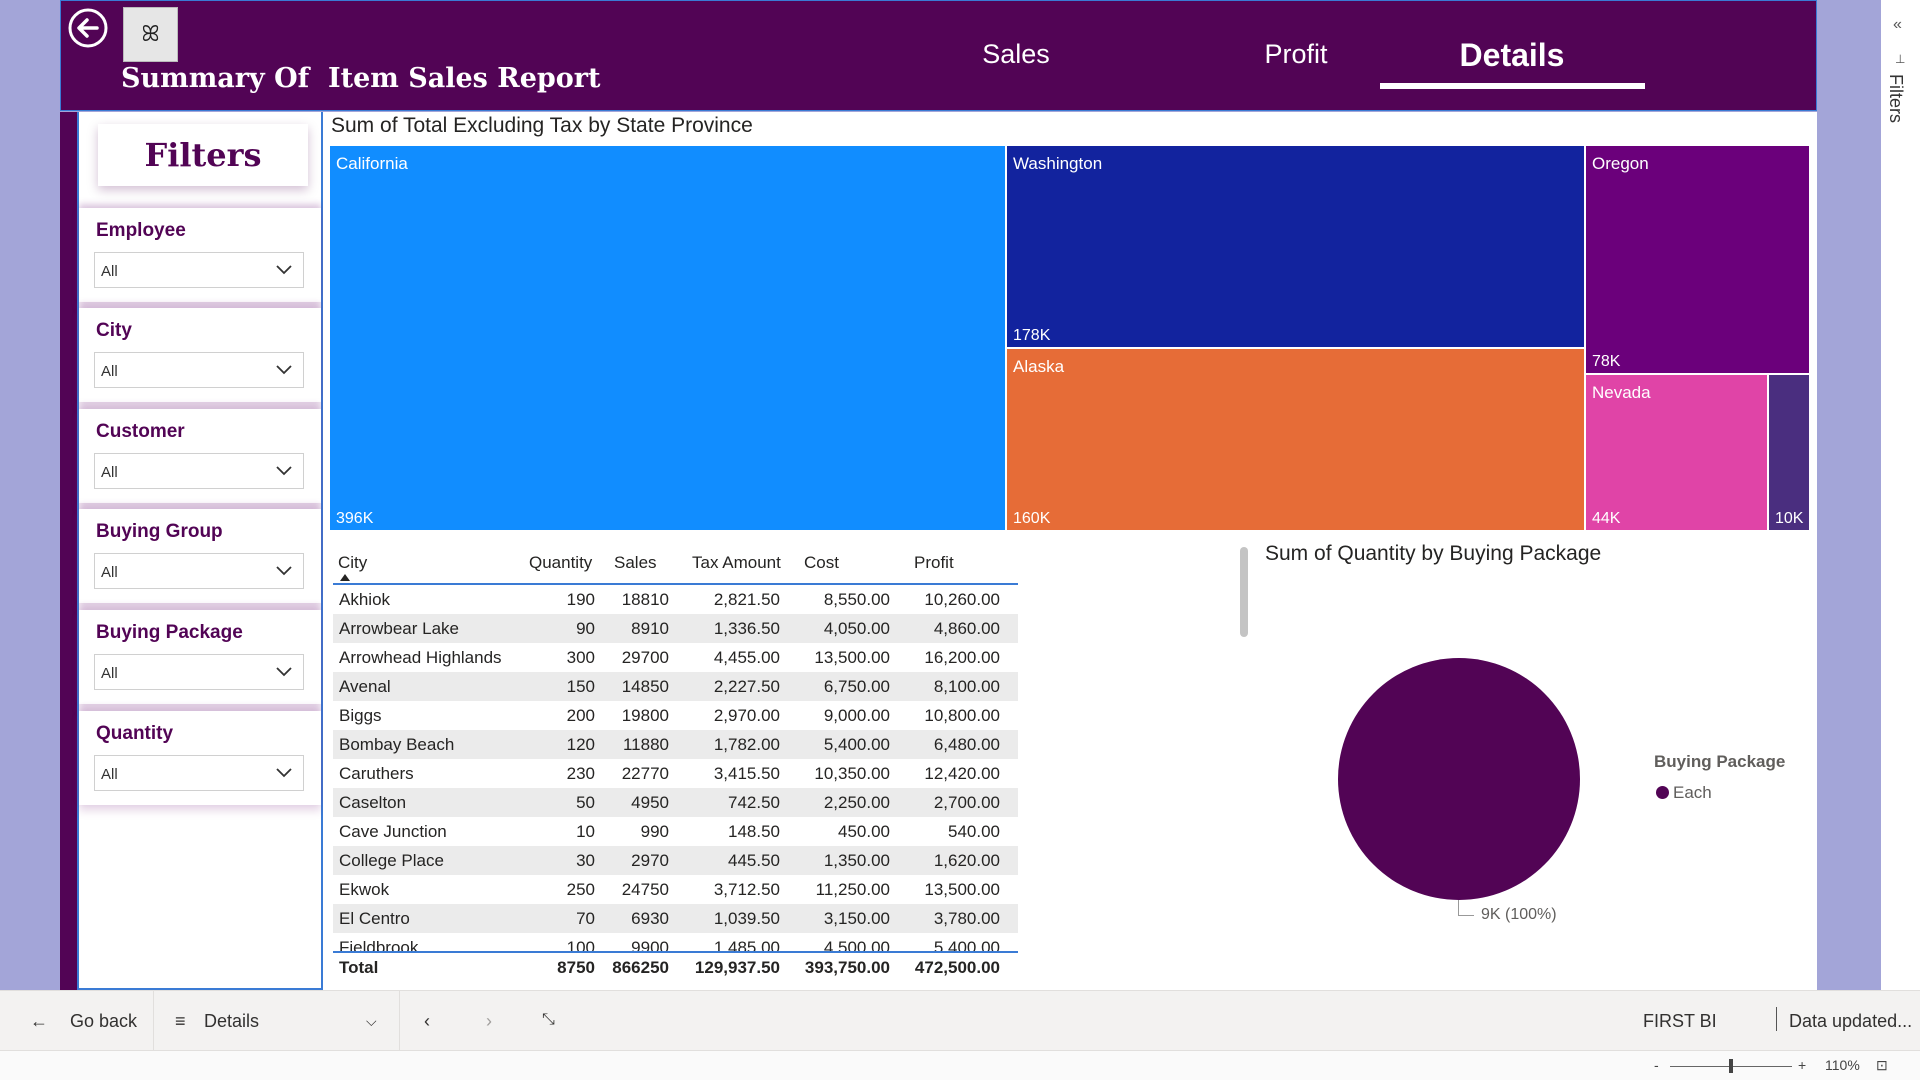 The image size is (1920, 1080). What do you see at coordinates (746, 918) in the screenshot?
I see `cell-tax-amount: 1,039.50` at bounding box center [746, 918].